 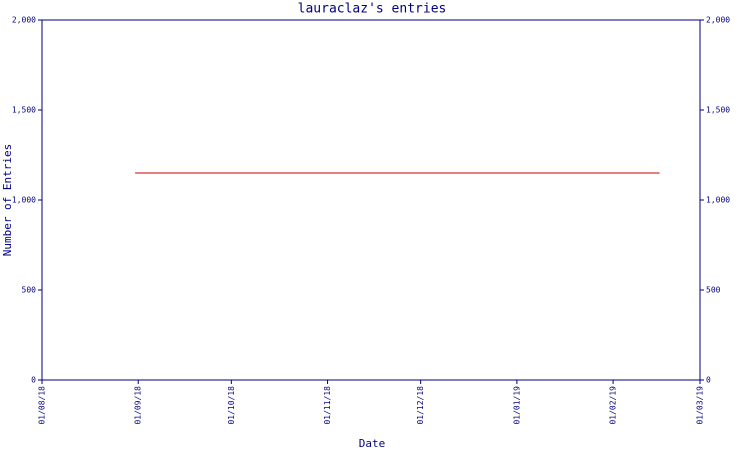 I want to click on y2-tick-label: 2,000, so click(x=718, y=20).